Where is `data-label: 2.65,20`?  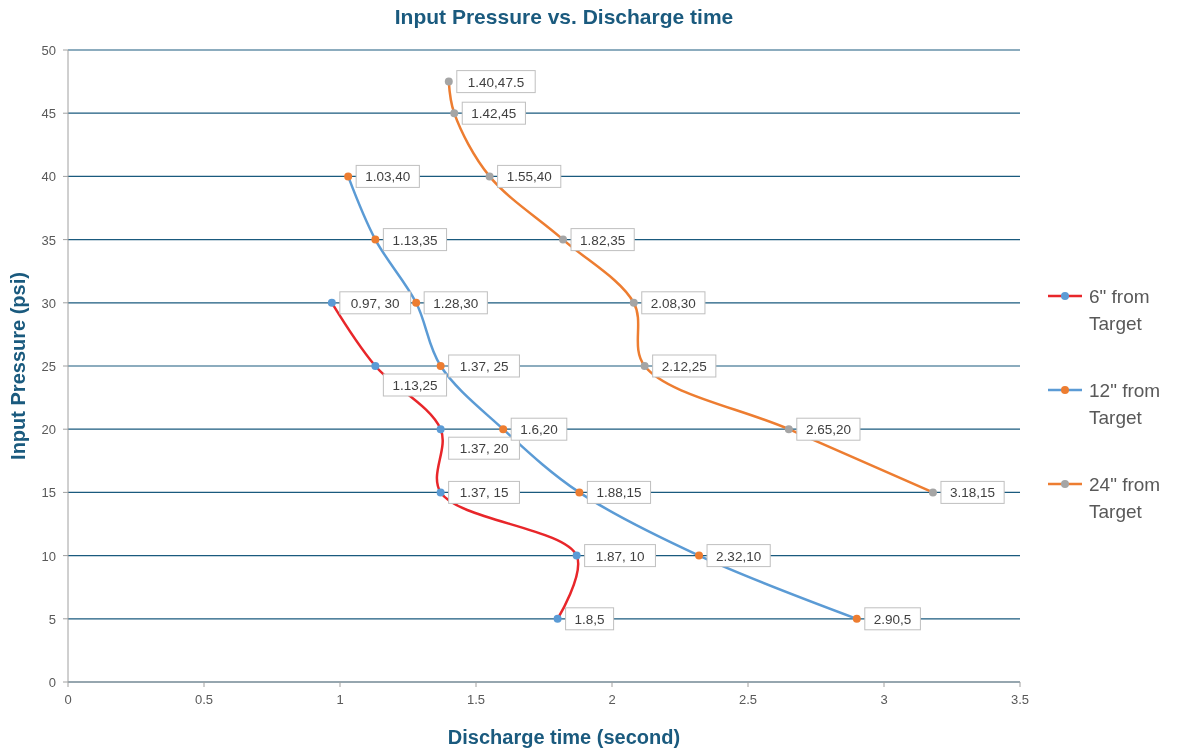 data-label: 2.65,20 is located at coordinates (828, 430).